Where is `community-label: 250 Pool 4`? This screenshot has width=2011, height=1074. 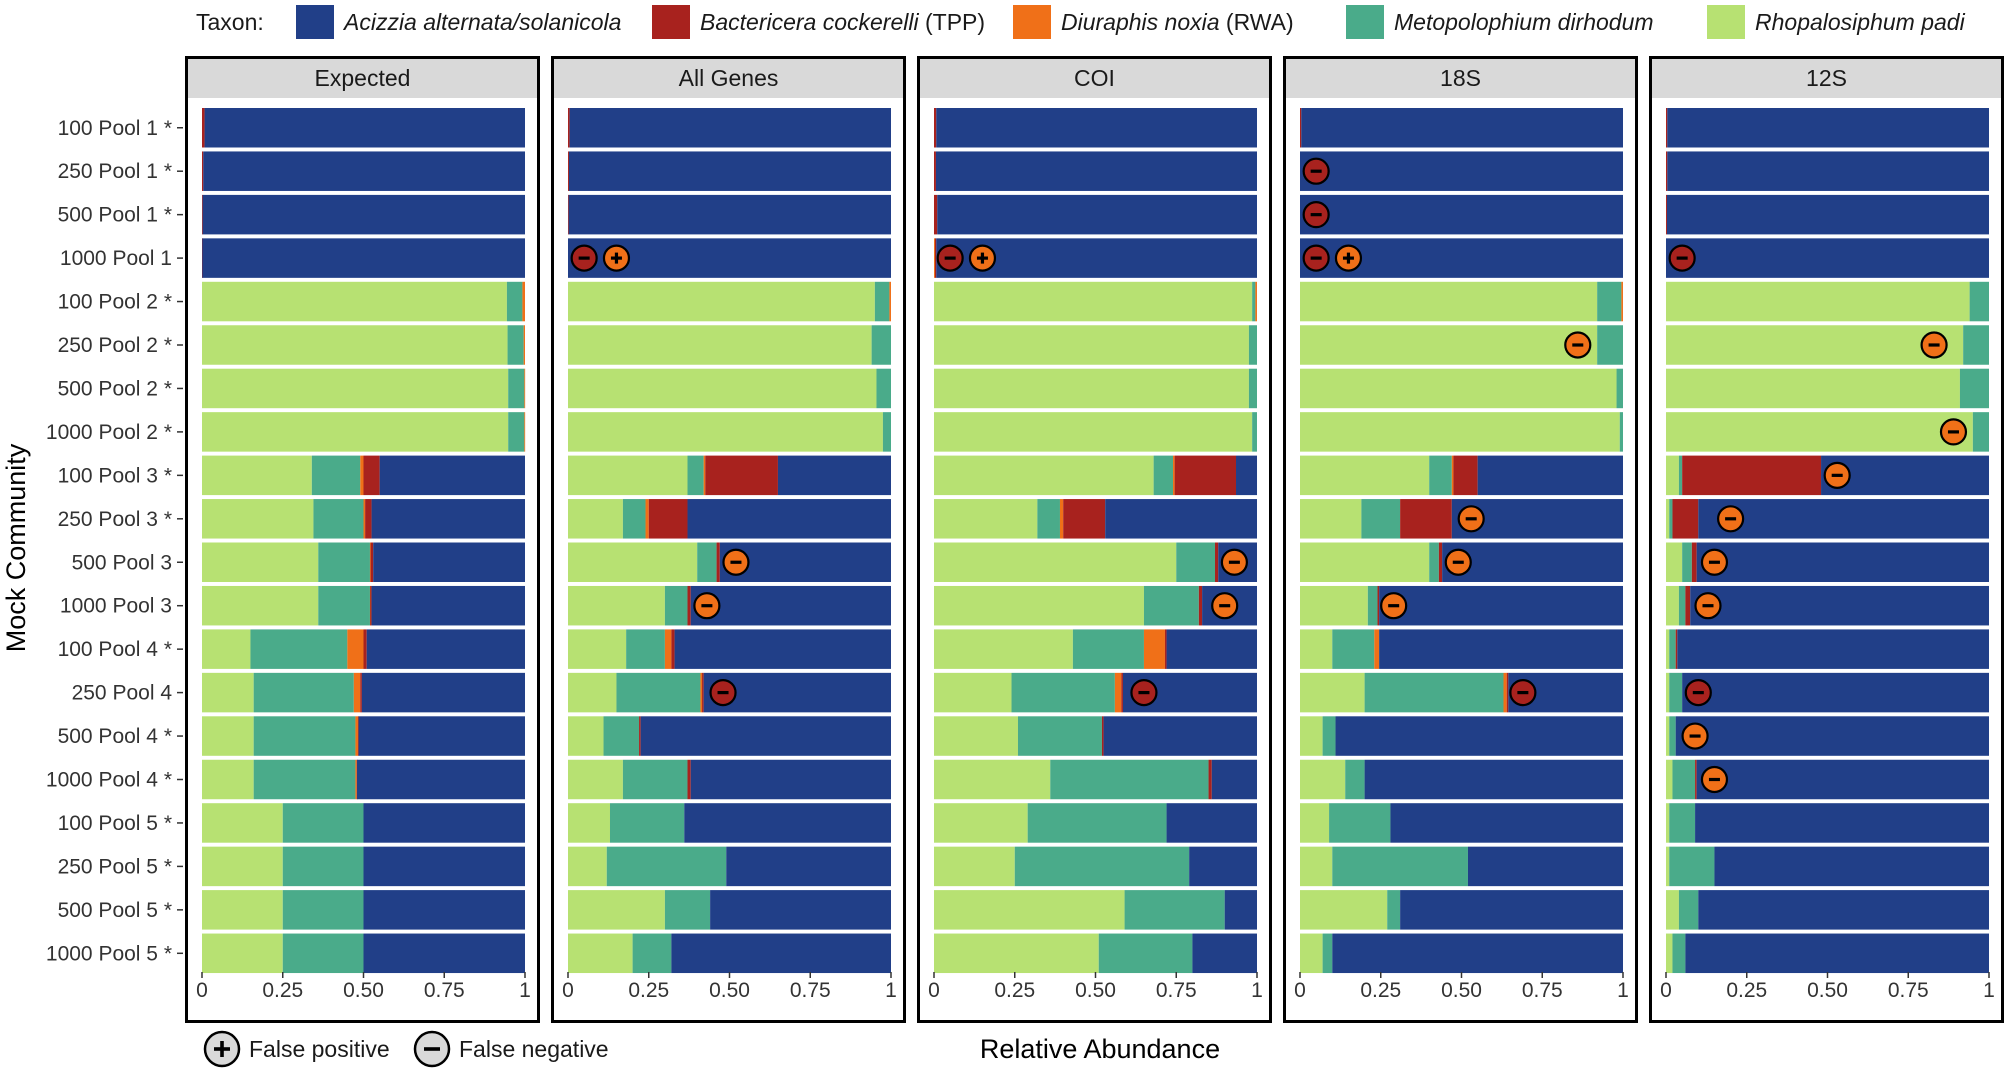 community-label: 250 Pool 4 is located at coordinates (122, 693).